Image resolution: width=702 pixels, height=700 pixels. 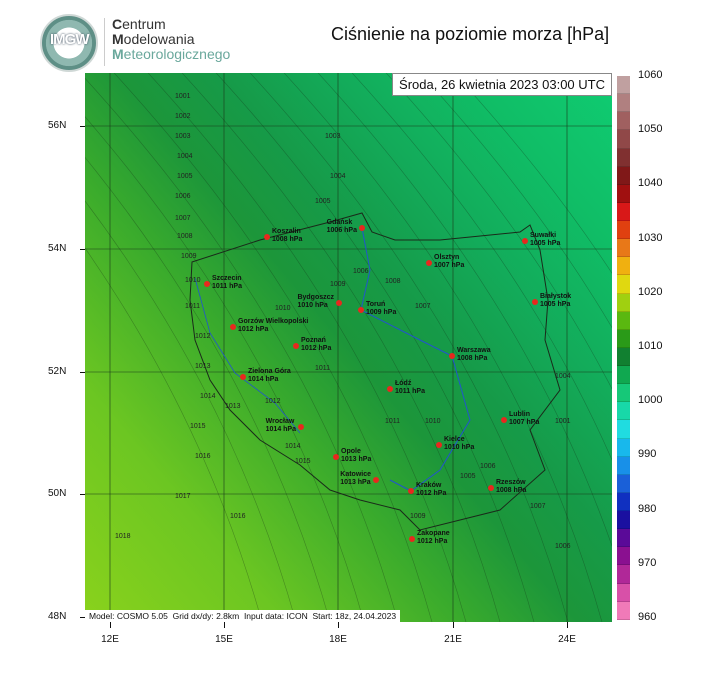 What do you see at coordinates (57, 125) in the screenshot?
I see `latitude-tick-label: 56N` at bounding box center [57, 125].